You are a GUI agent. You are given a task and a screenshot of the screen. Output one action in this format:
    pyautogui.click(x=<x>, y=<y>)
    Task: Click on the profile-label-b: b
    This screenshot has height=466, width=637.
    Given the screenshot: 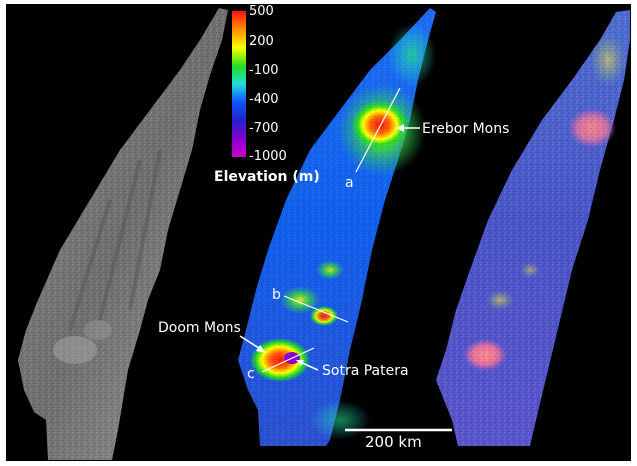 What is the action you would take?
    pyautogui.click(x=276, y=295)
    